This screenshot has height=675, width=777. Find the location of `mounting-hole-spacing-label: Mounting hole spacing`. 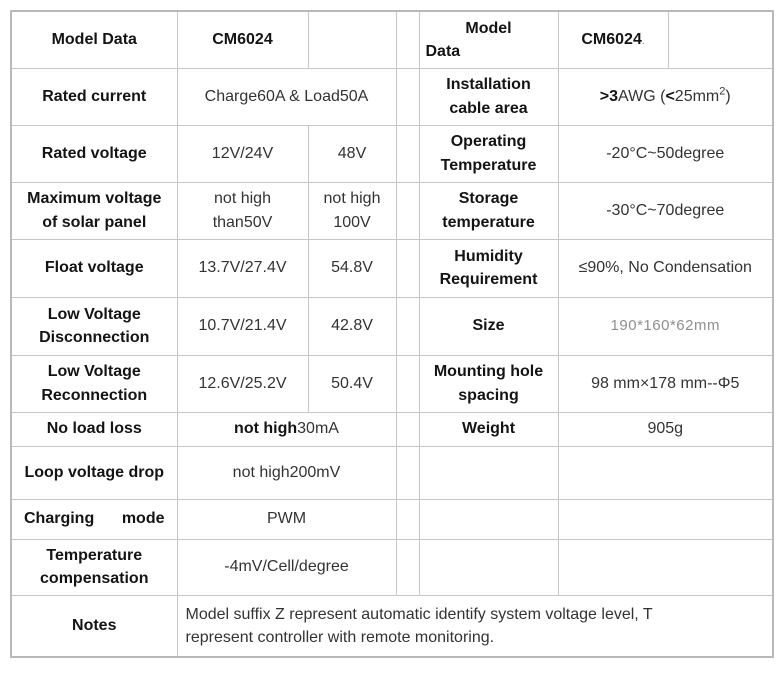

mounting-hole-spacing-label: Mounting hole spacing is located at coordinates (488, 383).